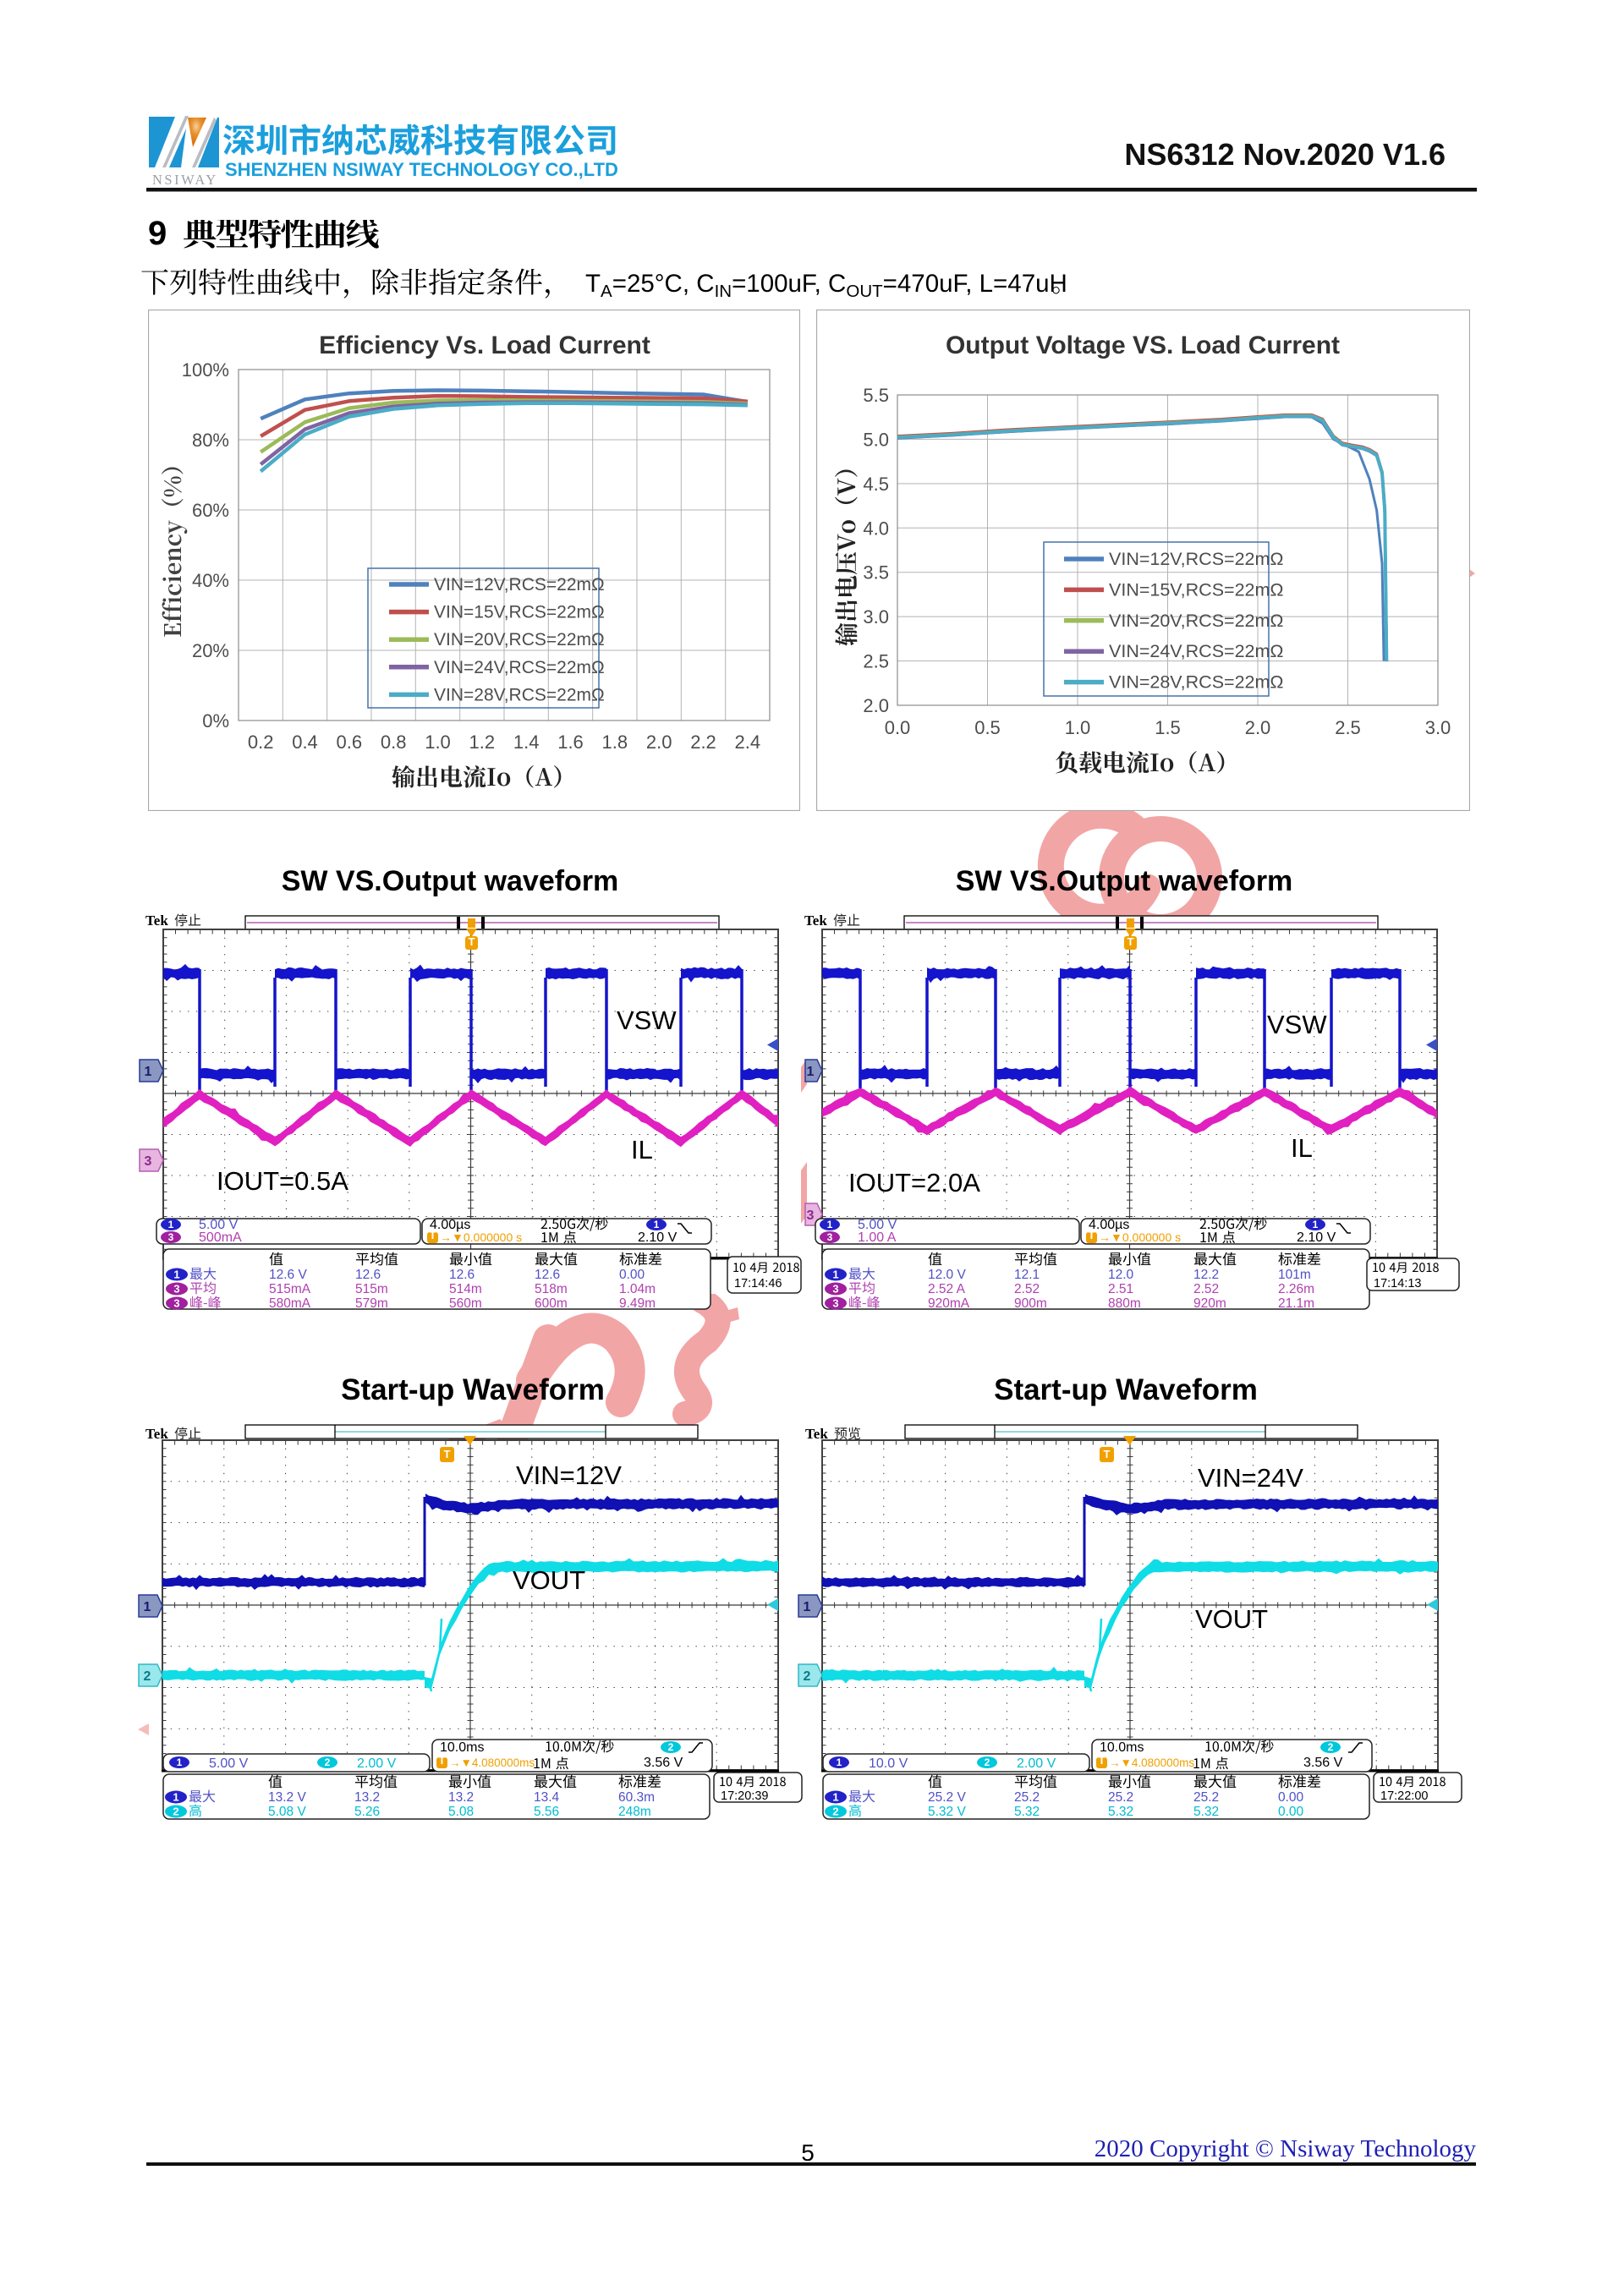 The height and width of the screenshot is (2296, 1624). Describe the element at coordinates (216, 721) in the screenshot. I see `svg-text: 0%` at that location.